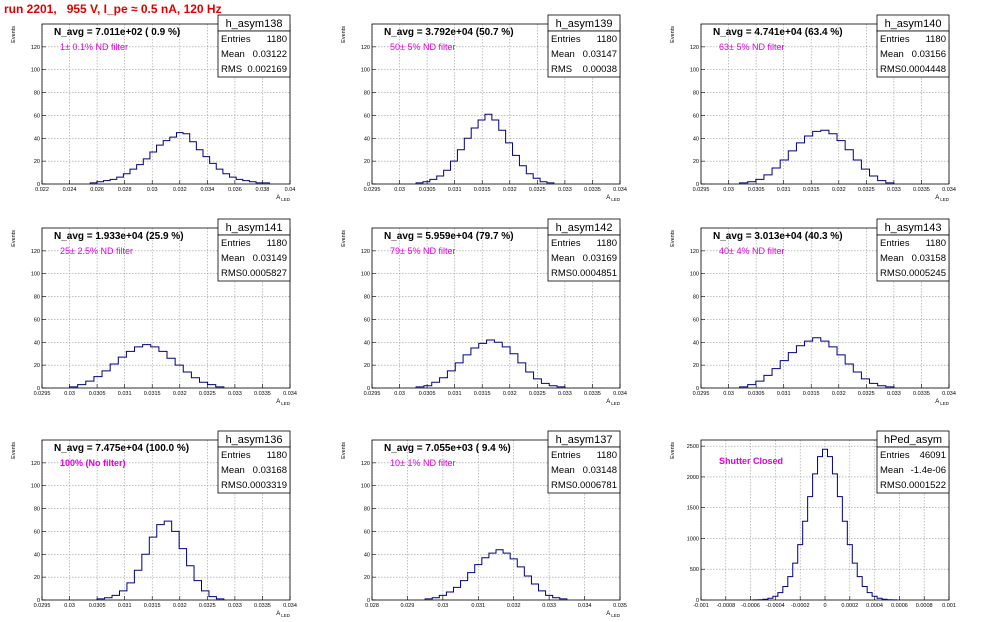 Image resolution: width=996 pixels, height=622 pixels. I want to click on stats-title: hPed_asym, so click(913, 440).